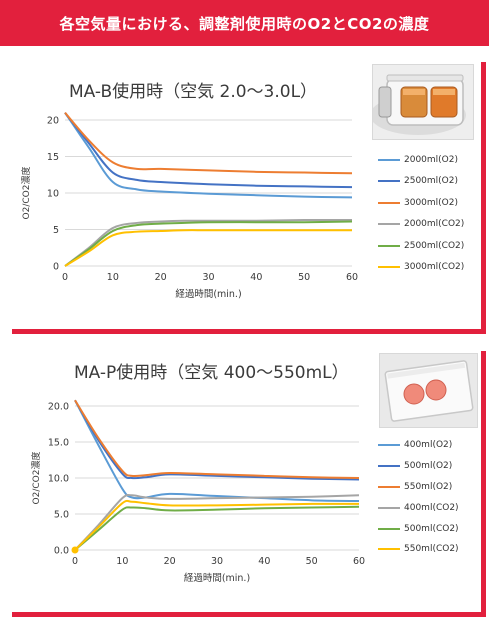 This screenshot has width=489, height=622. Describe the element at coordinates (58, 479) in the screenshot. I see `y-tick-label: 10.0` at that location.